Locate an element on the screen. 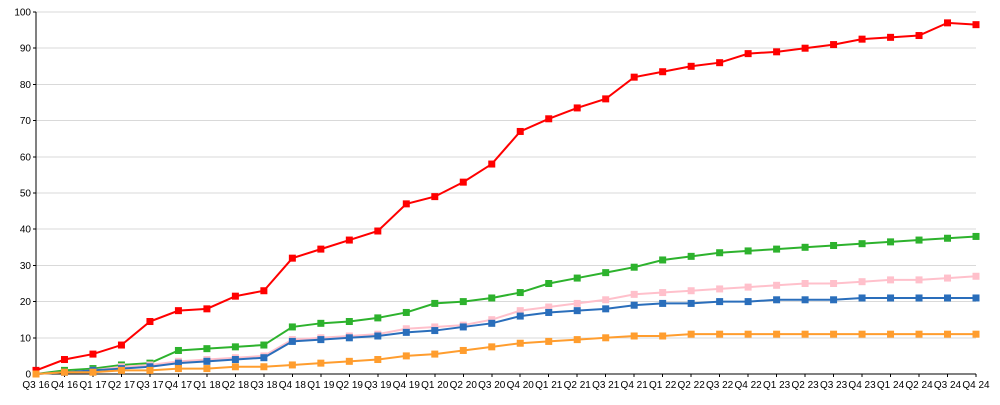  y-tick-label: 90 is located at coordinates (26, 49).